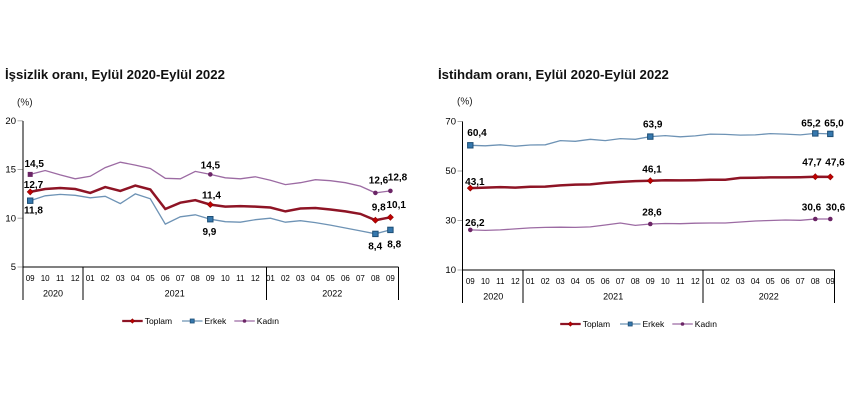 This screenshot has height=405, width=850. What do you see at coordinates (475, 182) in the screenshot?
I see `svg-text: 43,1` at bounding box center [475, 182].